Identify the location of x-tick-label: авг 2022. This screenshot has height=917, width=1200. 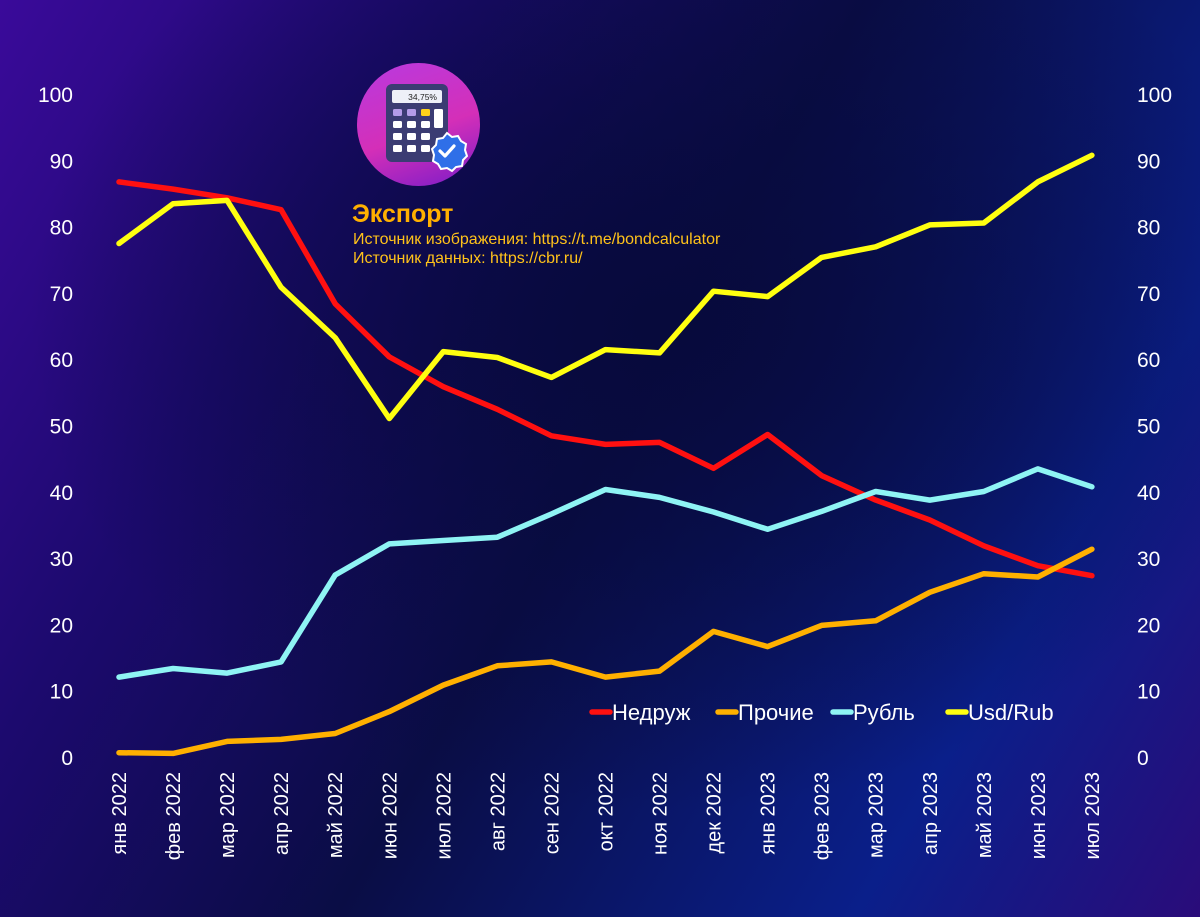
(498, 811).